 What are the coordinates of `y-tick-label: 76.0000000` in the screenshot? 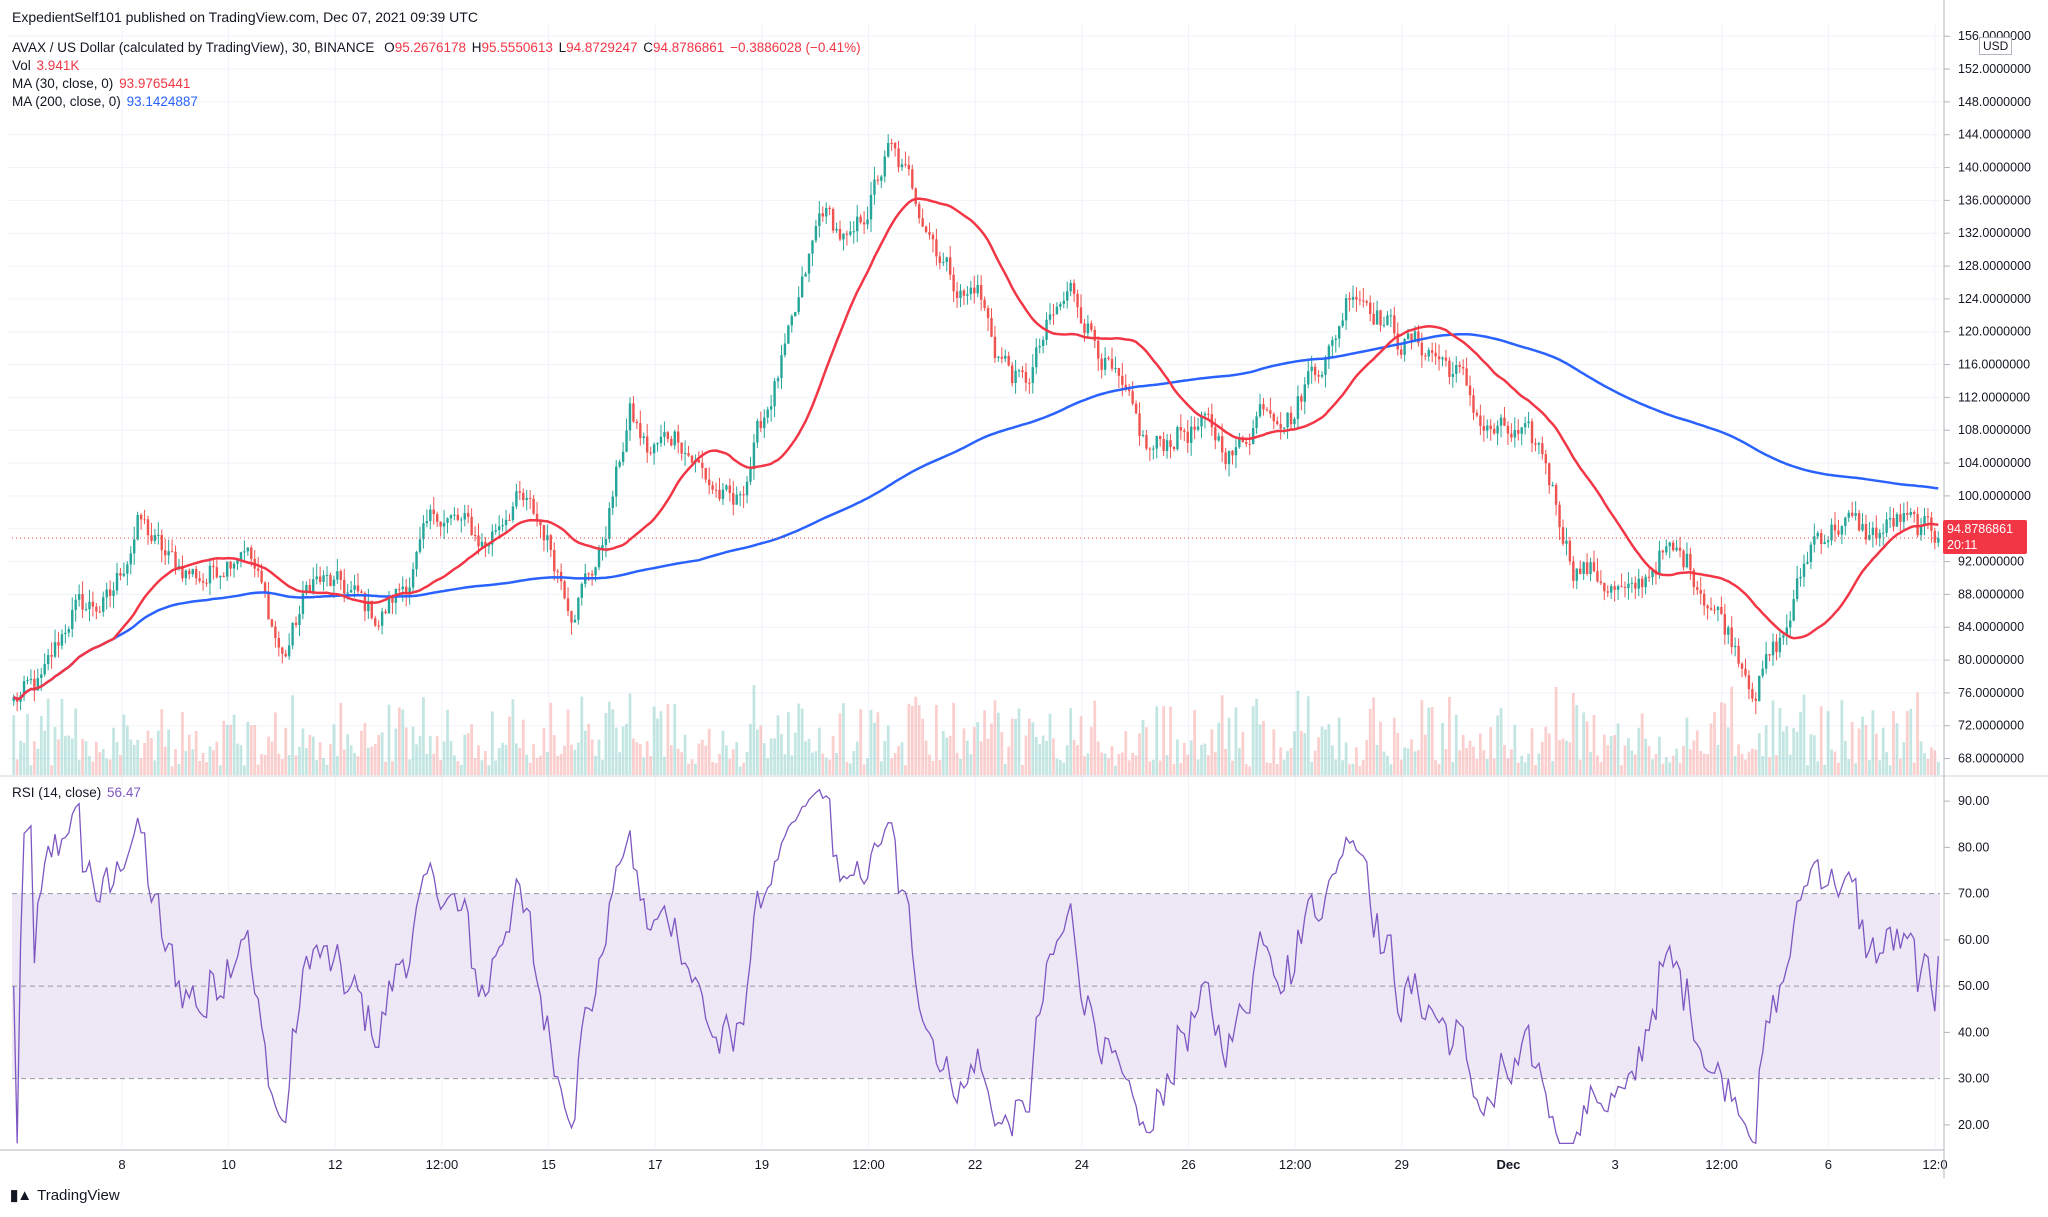 It's located at (1991, 693).